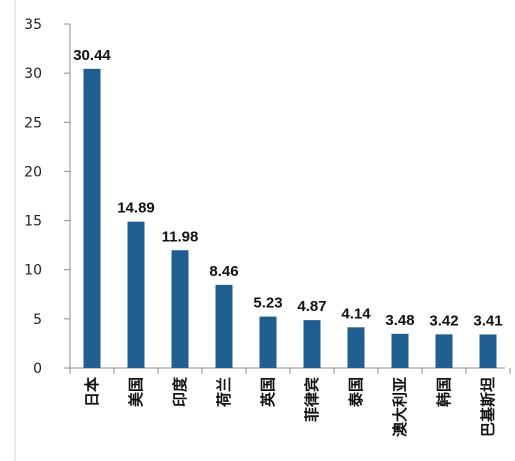  Describe the element at coordinates (180, 236) in the screenshot. I see `data-label: 11.98` at that location.